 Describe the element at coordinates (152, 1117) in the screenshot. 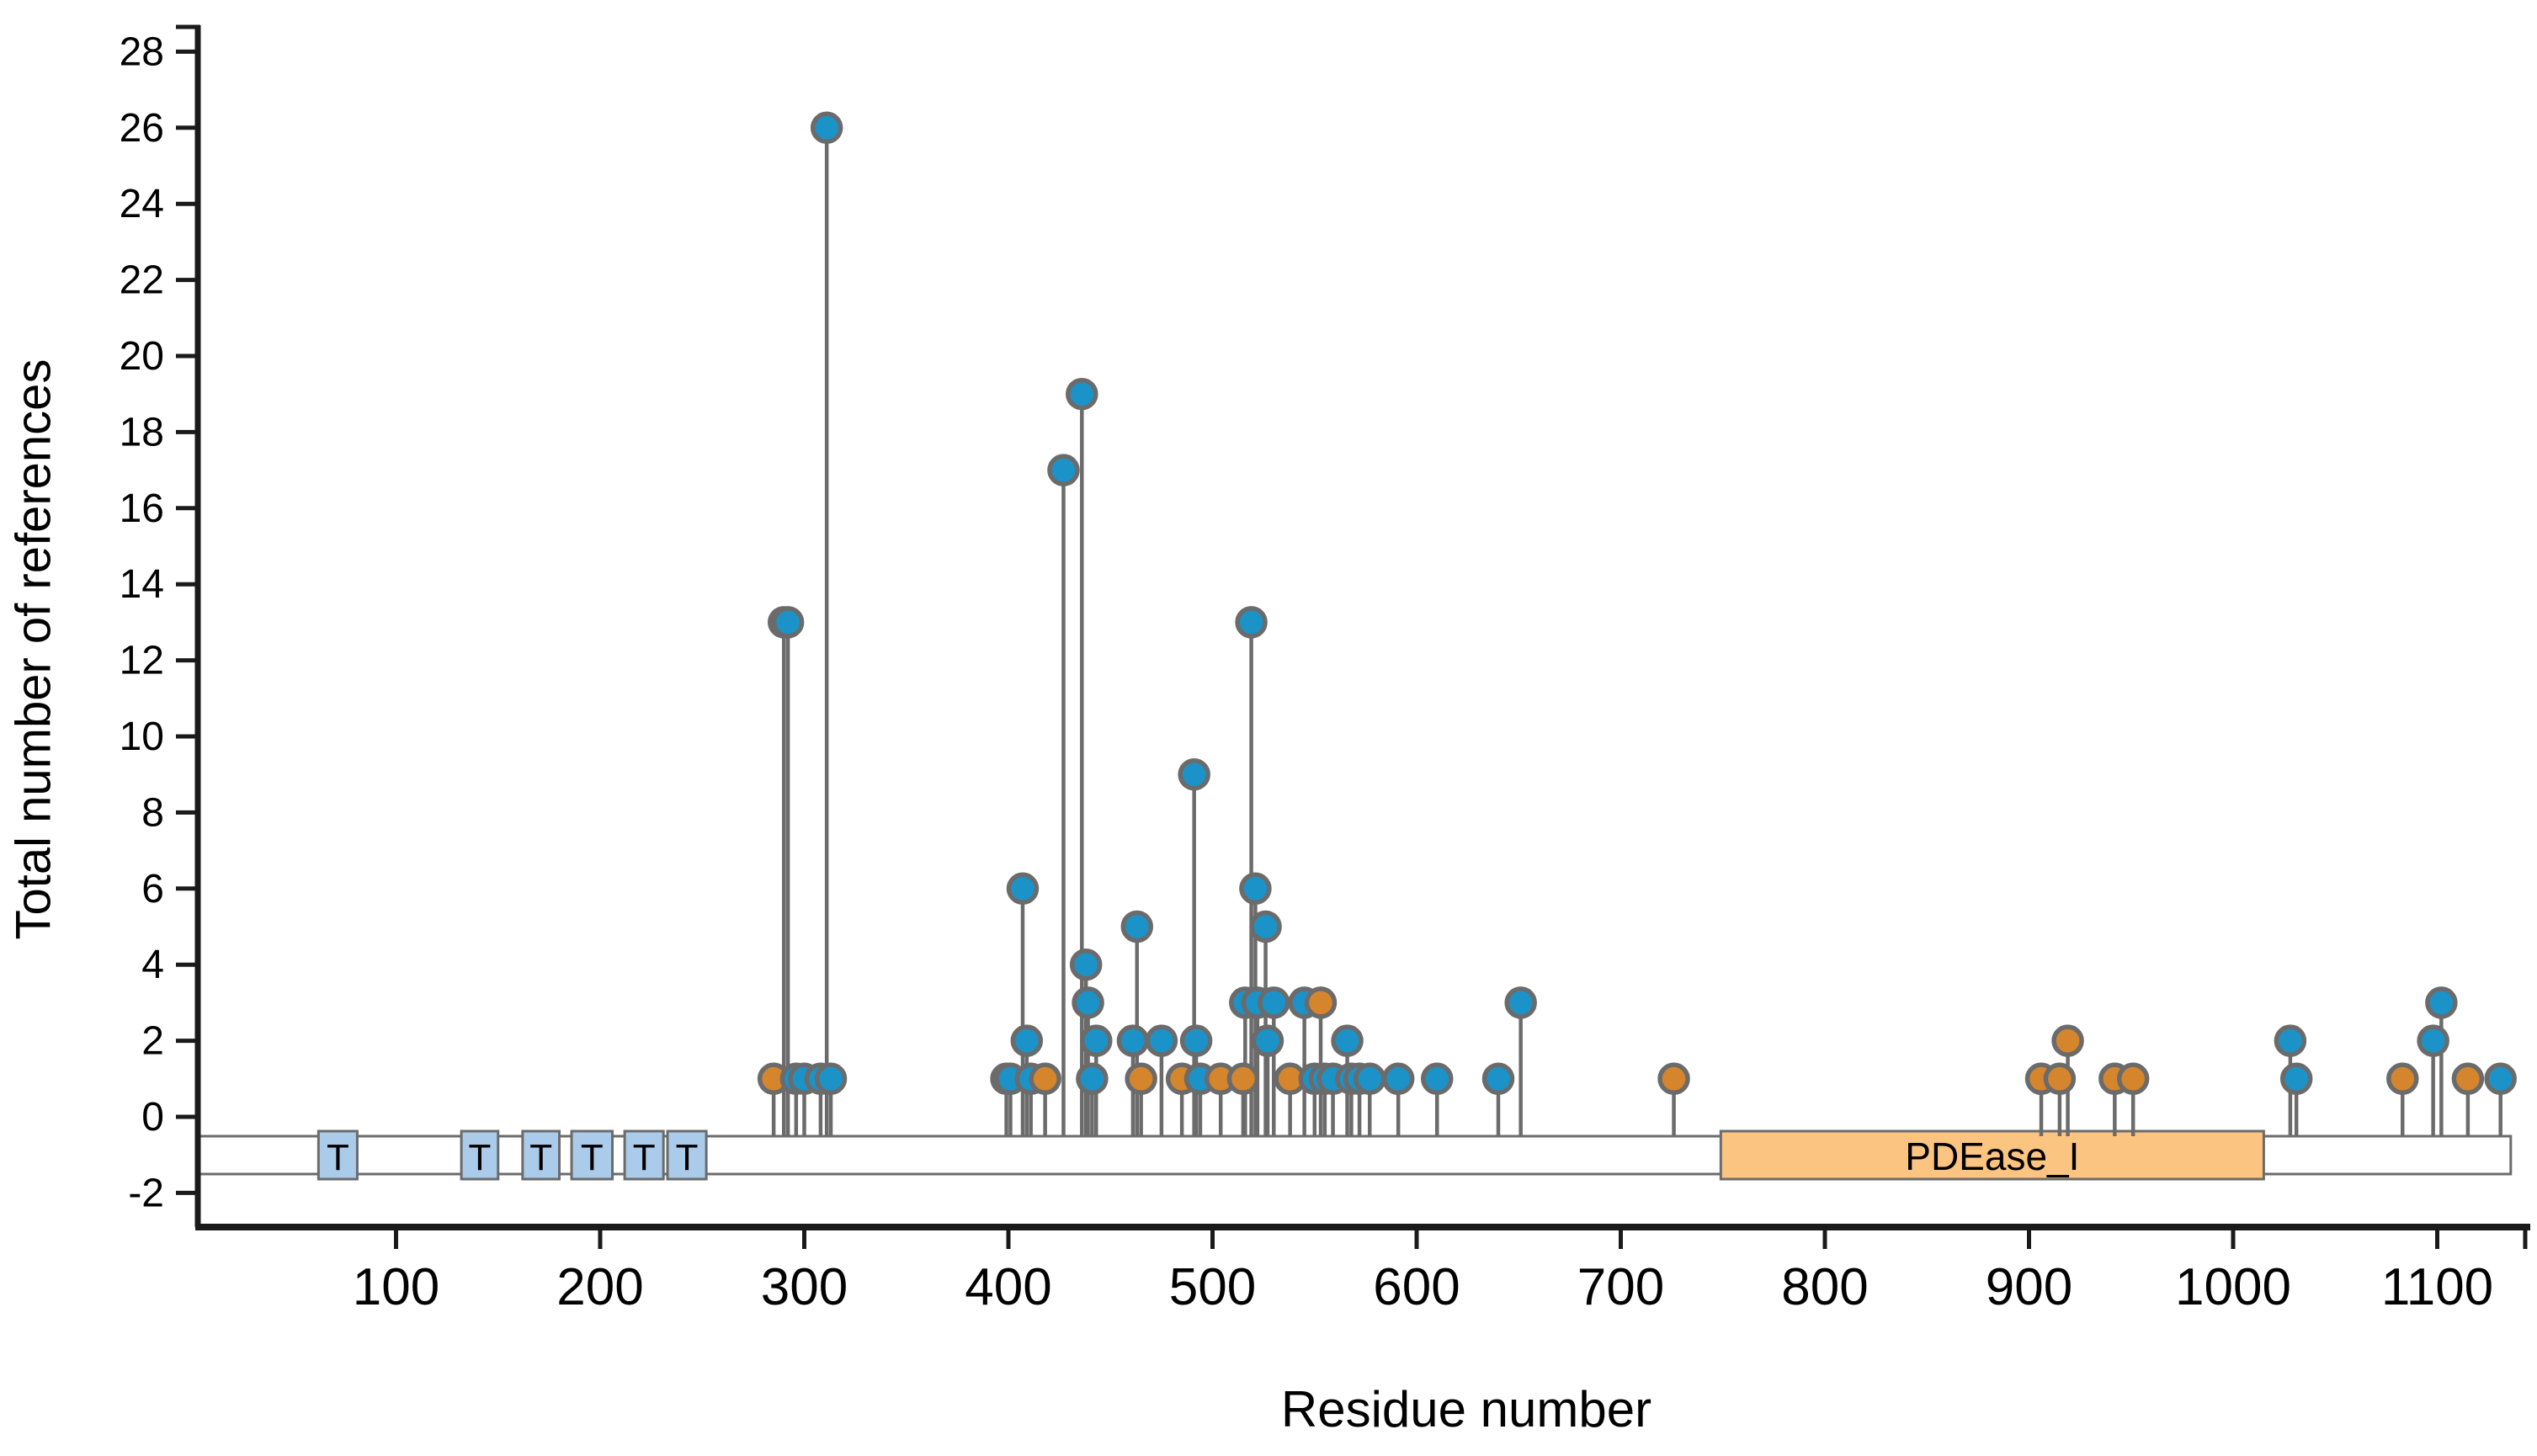

I see `y-tick-label: 0` at that location.